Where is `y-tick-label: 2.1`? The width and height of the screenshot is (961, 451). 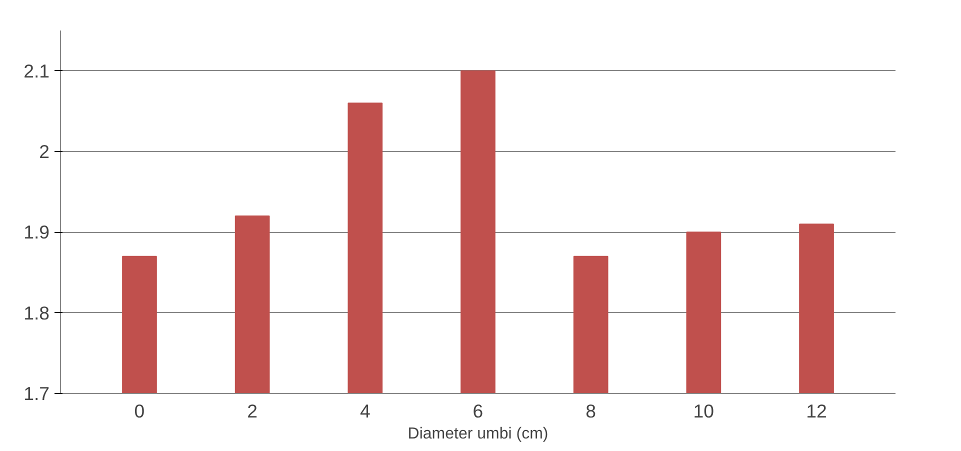 y-tick-label: 2.1 is located at coordinates (37, 71).